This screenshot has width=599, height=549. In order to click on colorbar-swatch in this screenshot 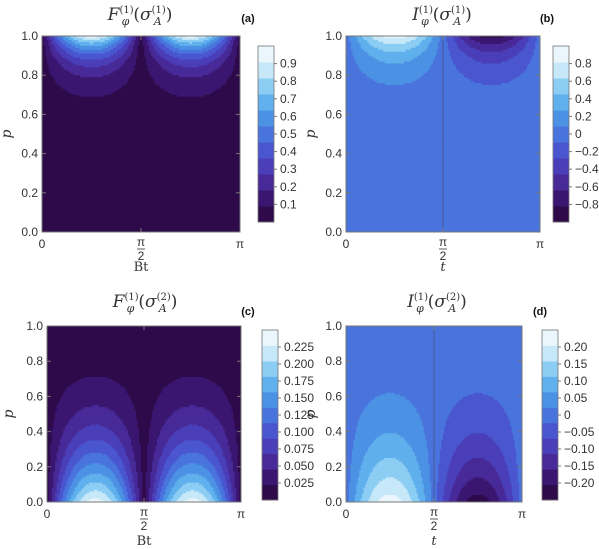, I will do `click(561, 54)`.